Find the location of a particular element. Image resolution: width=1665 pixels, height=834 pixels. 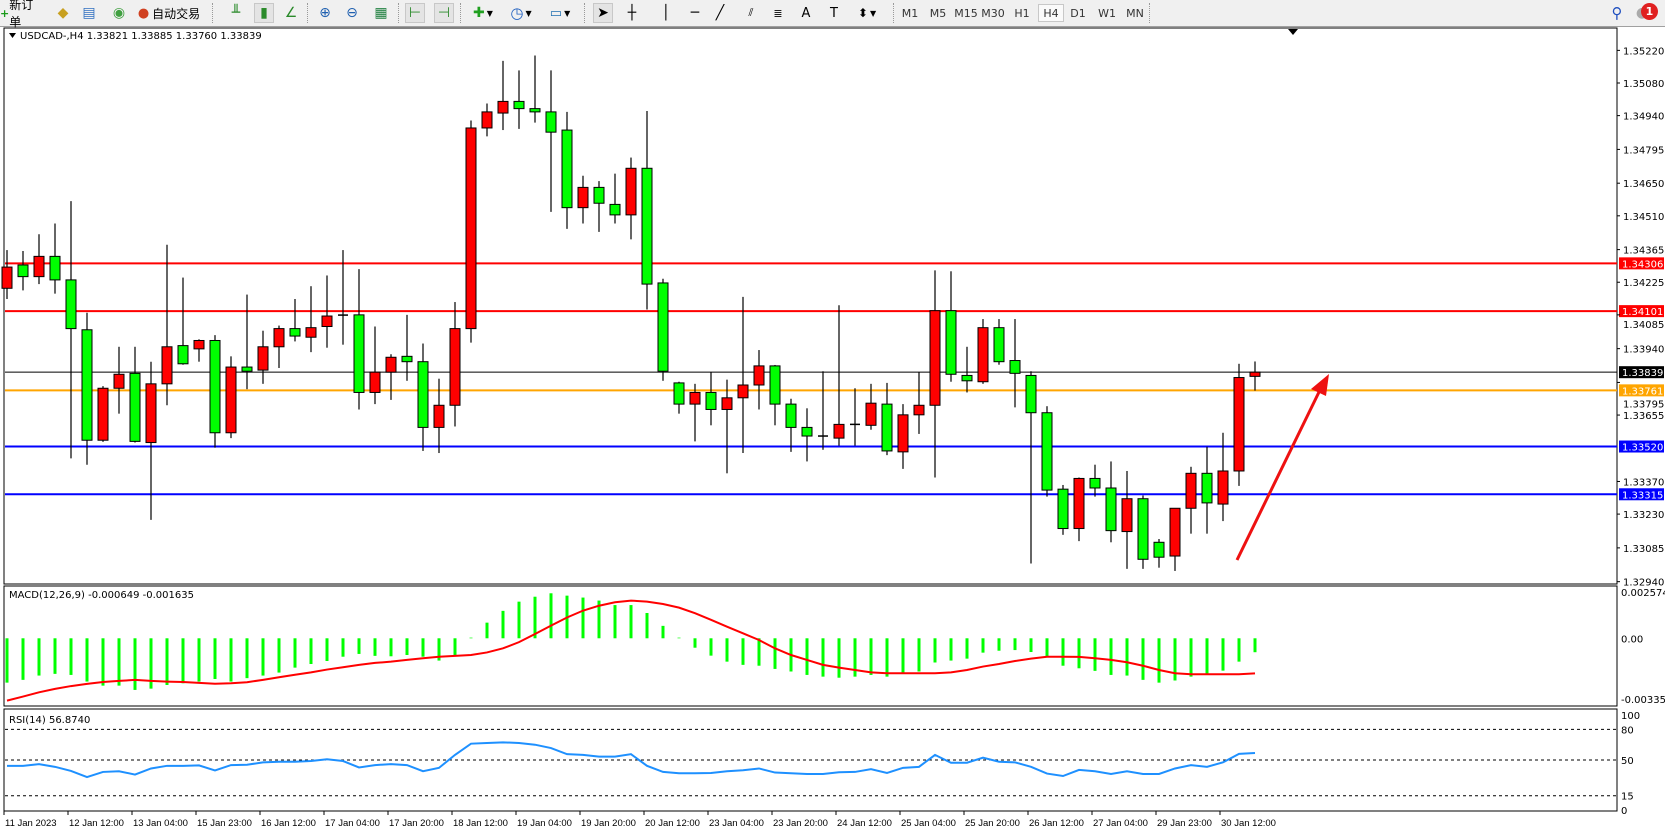

price-tick-label: 1.34365 is located at coordinates (1643, 251).